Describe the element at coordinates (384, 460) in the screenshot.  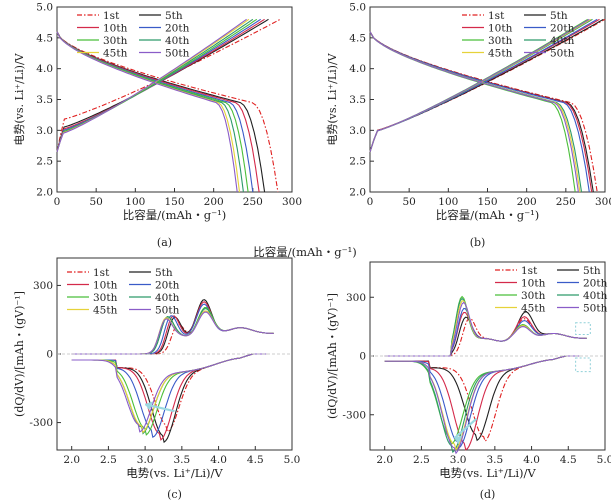
I see `x-tick-label: 2.0` at that location.